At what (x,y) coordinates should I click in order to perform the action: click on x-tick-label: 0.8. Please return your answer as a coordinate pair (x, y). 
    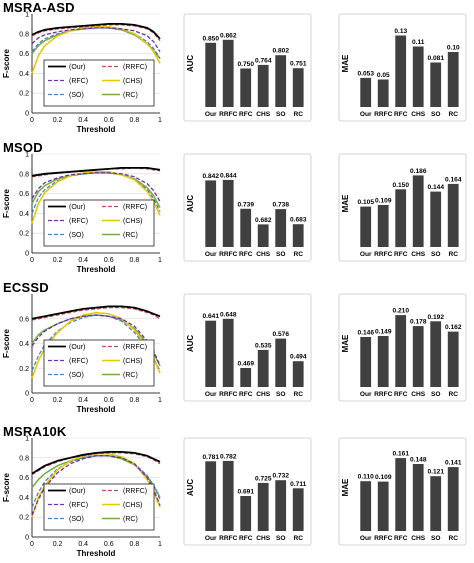
    Looking at the image, I should click on (135, 120).